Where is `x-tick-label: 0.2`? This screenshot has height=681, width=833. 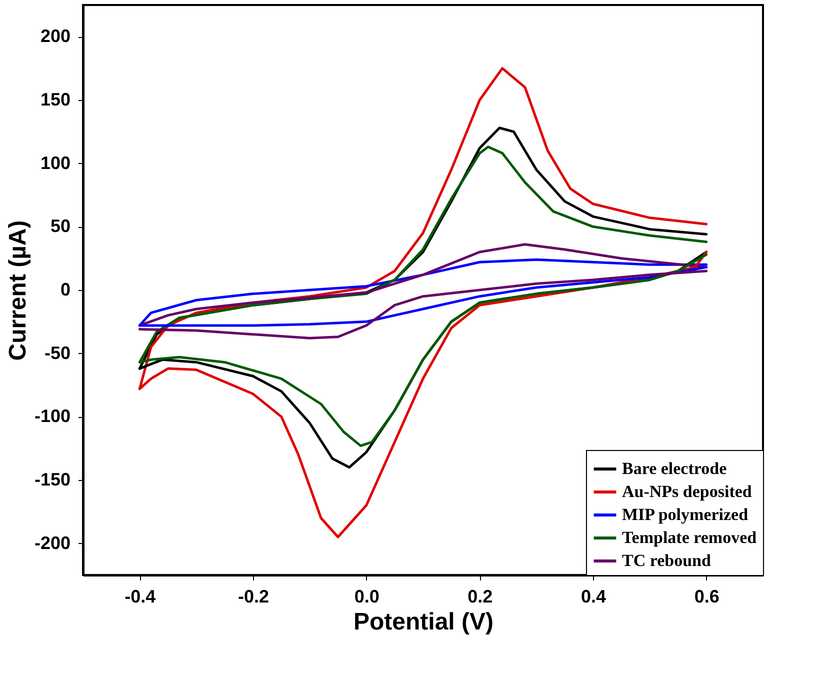 x-tick-label: 0.2 is located at coordinates (480, 596).